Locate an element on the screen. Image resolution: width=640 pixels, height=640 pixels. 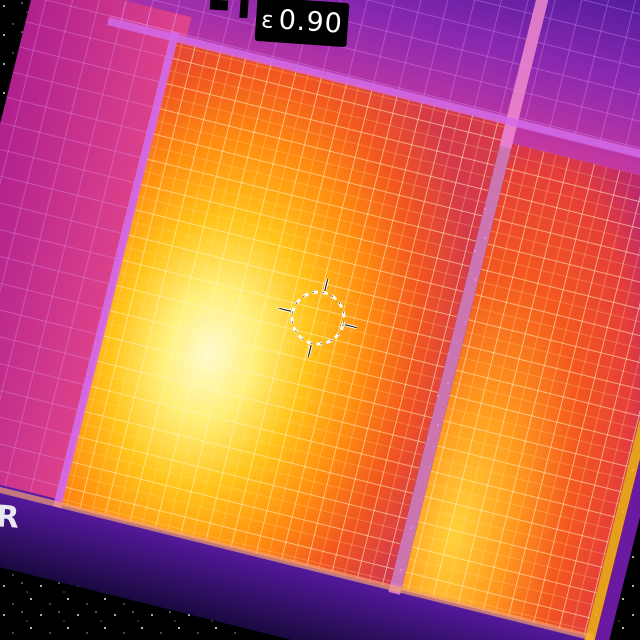
emissivity-symbol: ε is located at coordinates (268, 21).